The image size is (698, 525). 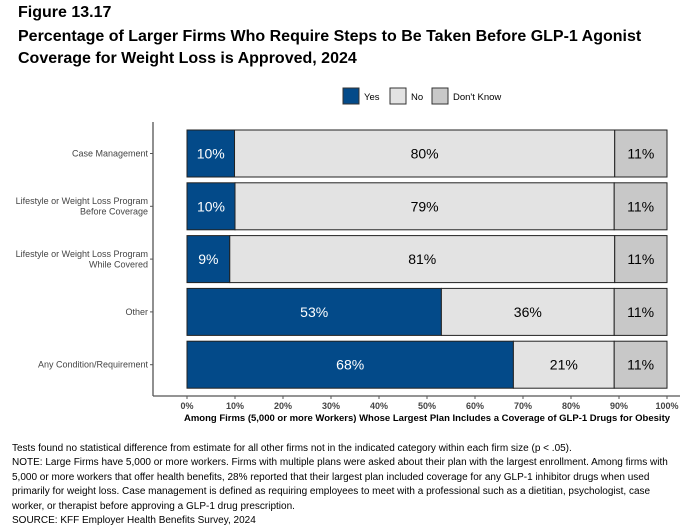 I want to click on x-tick-label: 90%, so click(x=619, y=406).